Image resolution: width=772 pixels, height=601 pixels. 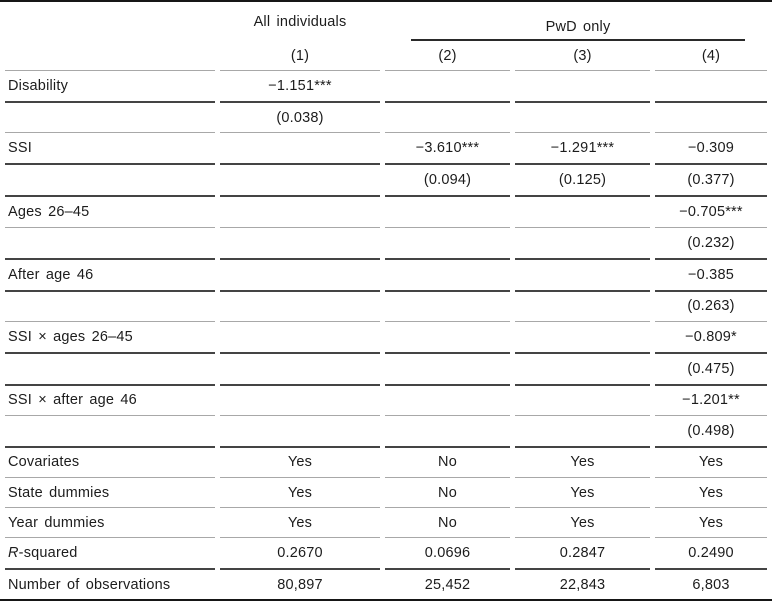 What do you see at coordinates (582, 584) in the screenshot?
I see `value-cell: 22,843` at bounding box center [582, 584].